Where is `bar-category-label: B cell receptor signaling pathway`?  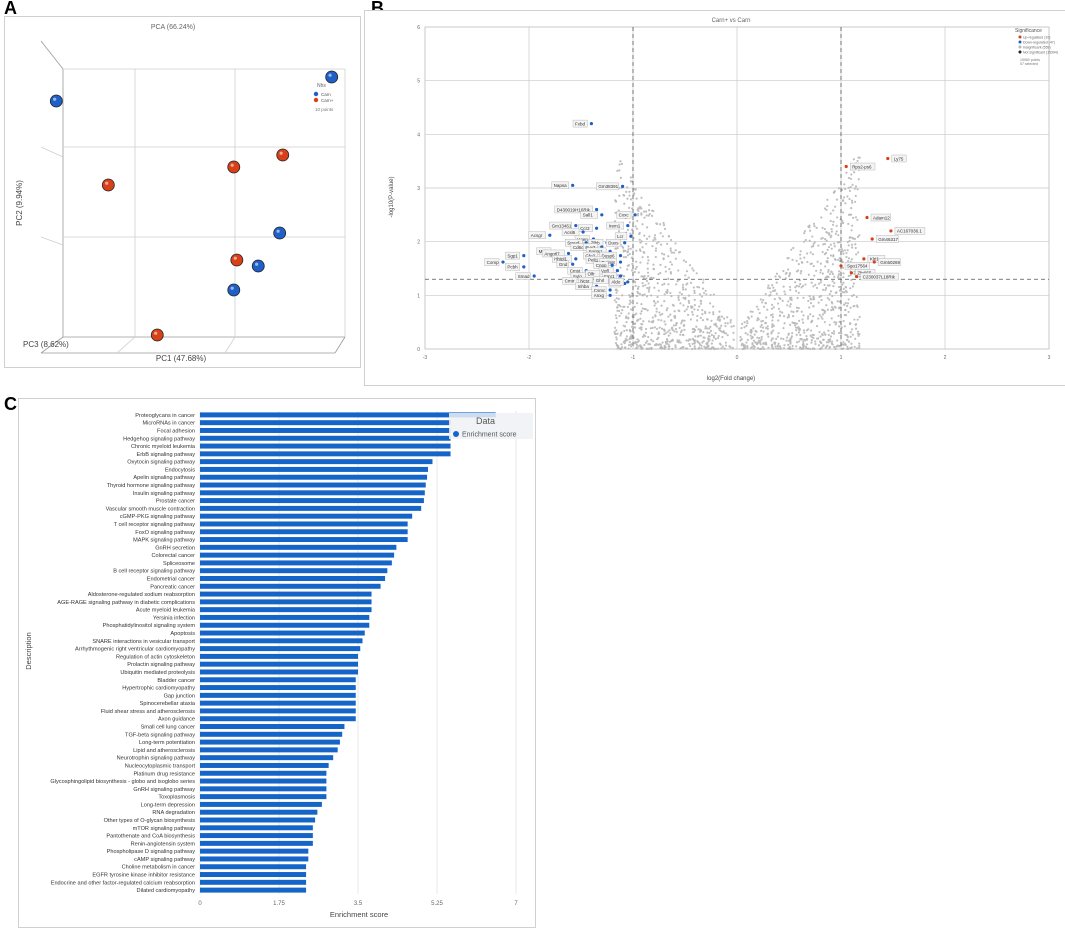 bar-category-label: B cell receptor signaling pathway is located at coordinates (154, 572).